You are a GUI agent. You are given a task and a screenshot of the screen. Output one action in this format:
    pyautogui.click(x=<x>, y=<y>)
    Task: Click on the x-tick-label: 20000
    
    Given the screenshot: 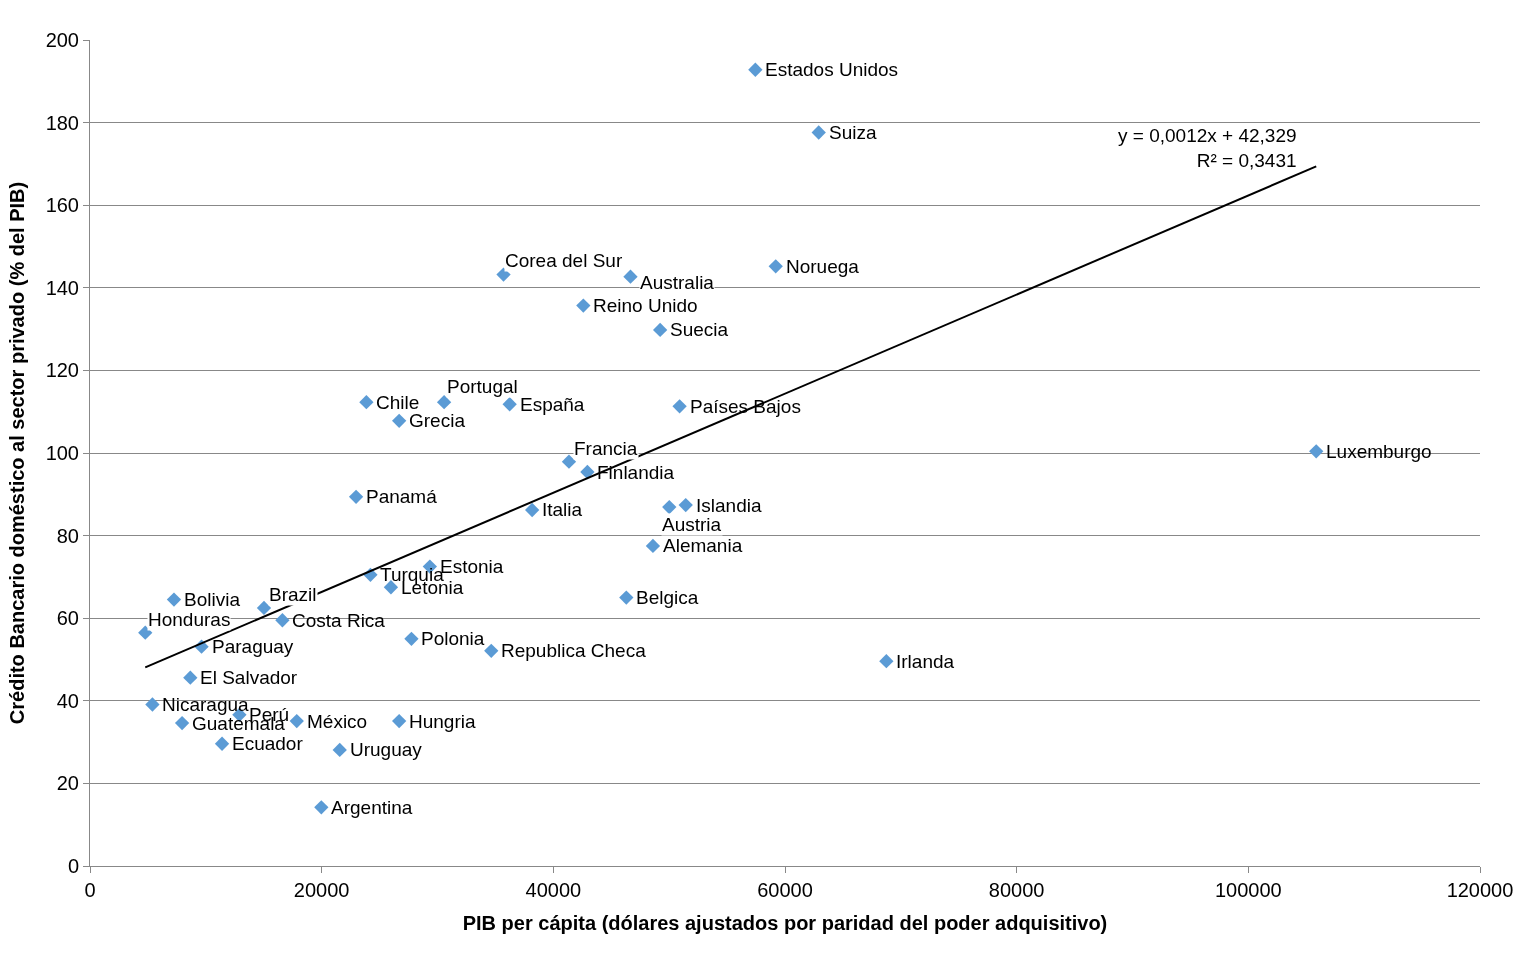 What is the action you would take?
    pyautogui.click(x=321, y=890)
    